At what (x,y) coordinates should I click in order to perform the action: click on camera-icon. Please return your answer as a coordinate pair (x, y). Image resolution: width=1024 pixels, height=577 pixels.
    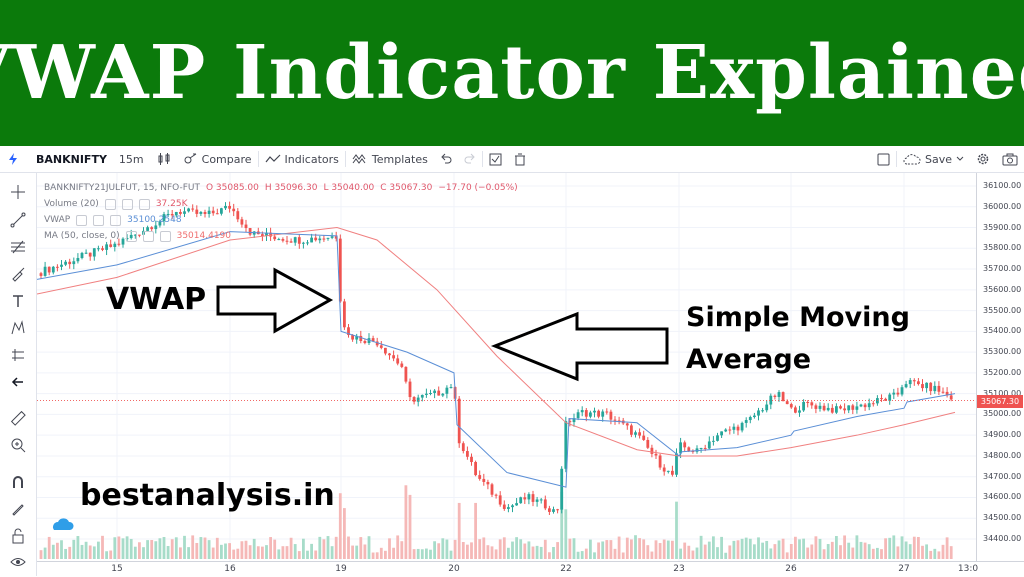
    Looking at the image, I should click on (1010, 159).